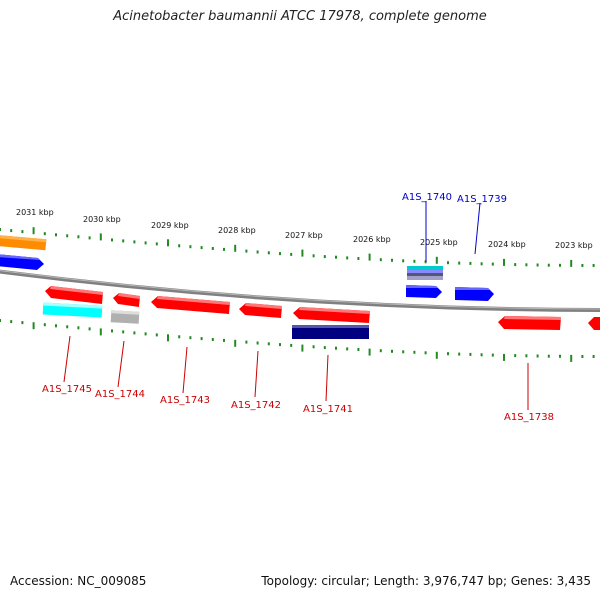 This screenshot has width=600, height=600. Describe the element at coordinates (594, 323) in the screenshot. I see `cds-red-partial-right` at that location.